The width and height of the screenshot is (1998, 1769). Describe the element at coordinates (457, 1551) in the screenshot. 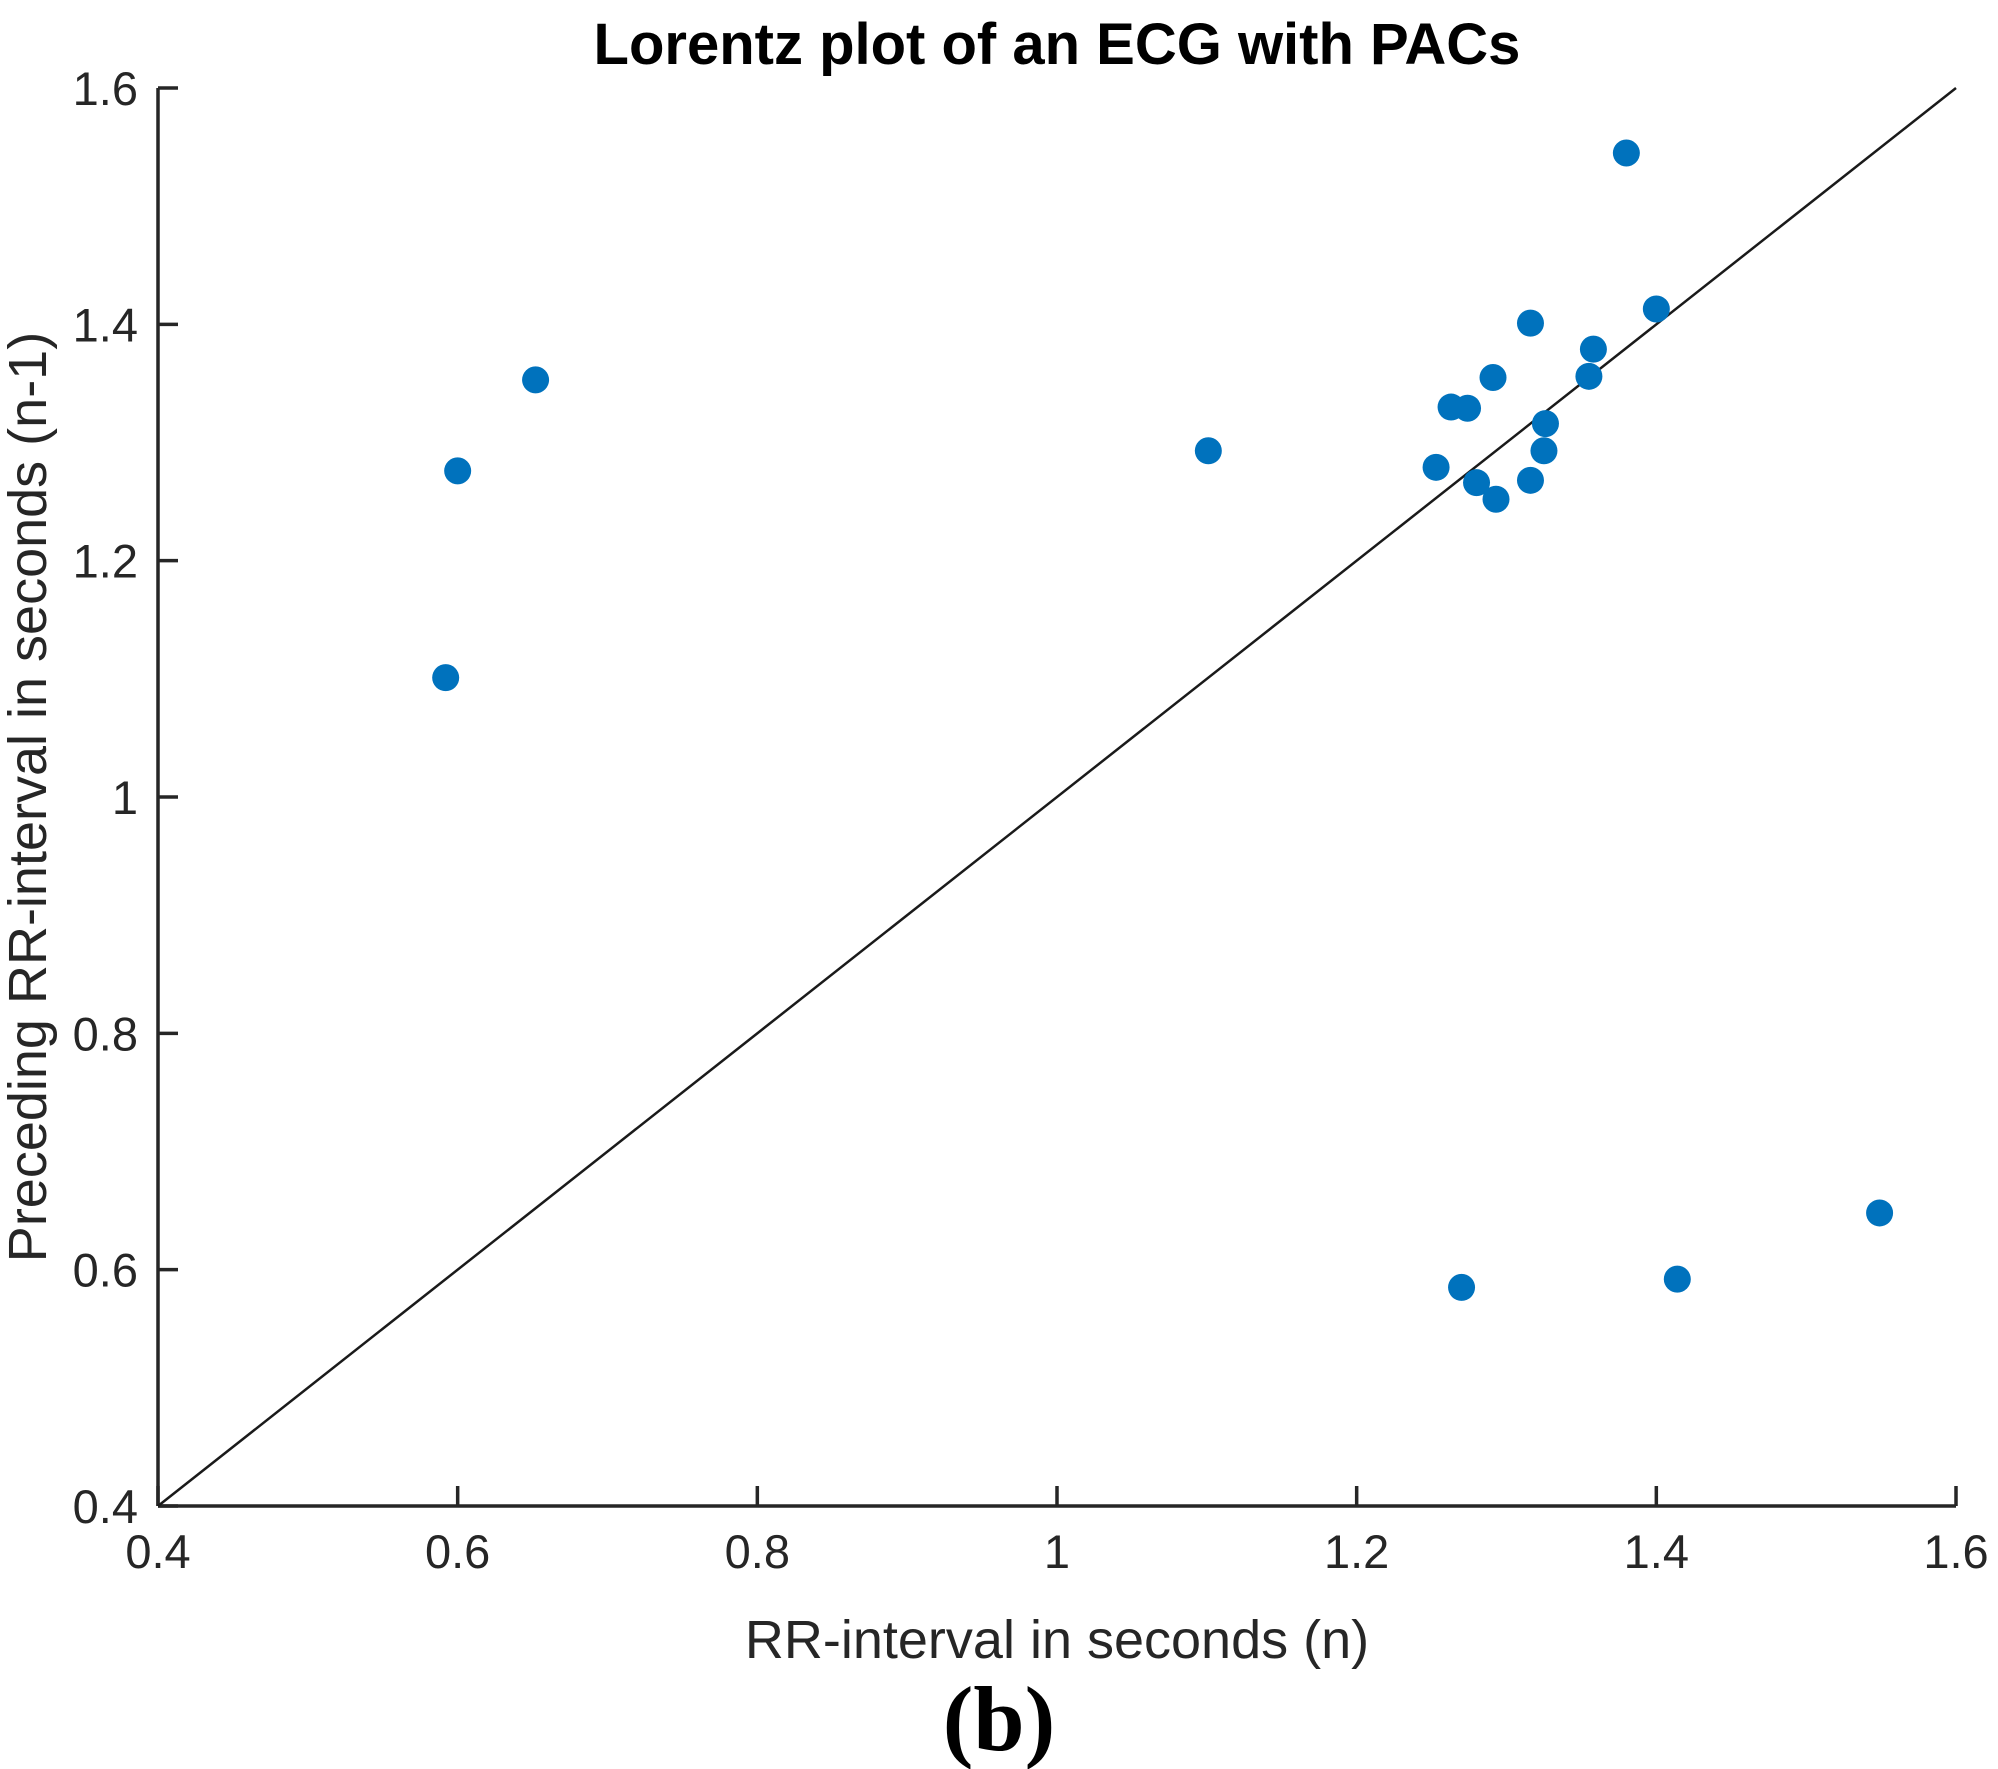

I see `x-tick-label: 0.6` at that location.